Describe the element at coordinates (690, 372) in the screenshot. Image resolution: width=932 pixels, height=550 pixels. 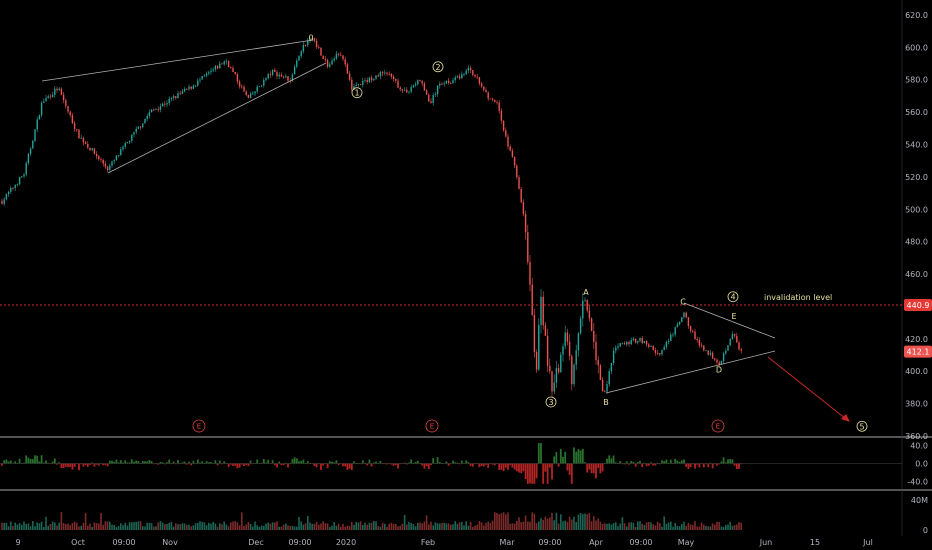
I see `triangle-lower-trendline` at that location.